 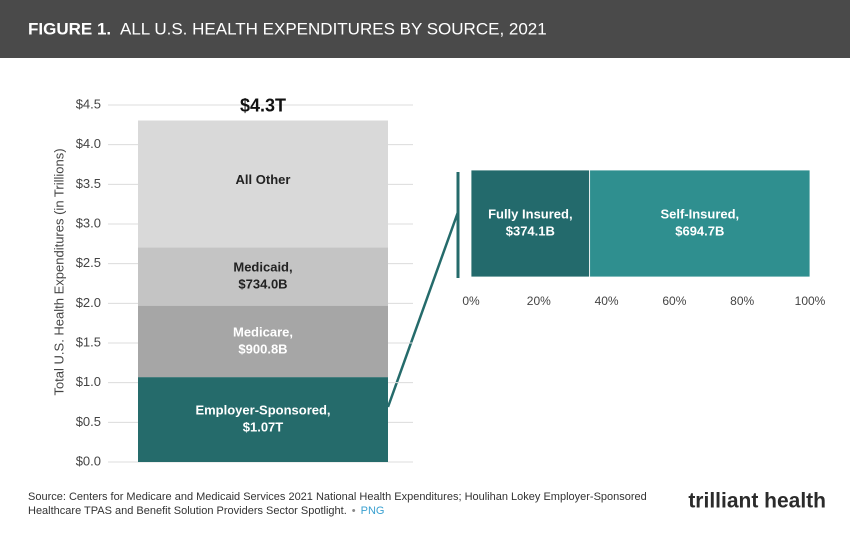 What do you see at coordinates (88, 262) in the screenshot?
I see `y-tick-label: $2.5` at bounding box center [88, 262].